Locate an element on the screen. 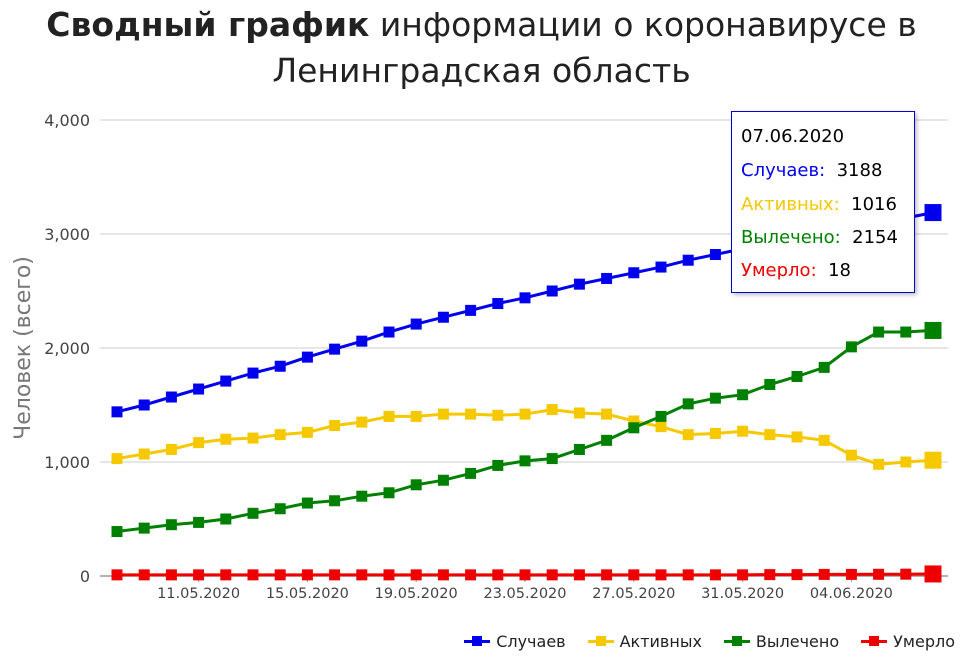  legend-item-deaths: Умерло is located at coordinates (908, 641).